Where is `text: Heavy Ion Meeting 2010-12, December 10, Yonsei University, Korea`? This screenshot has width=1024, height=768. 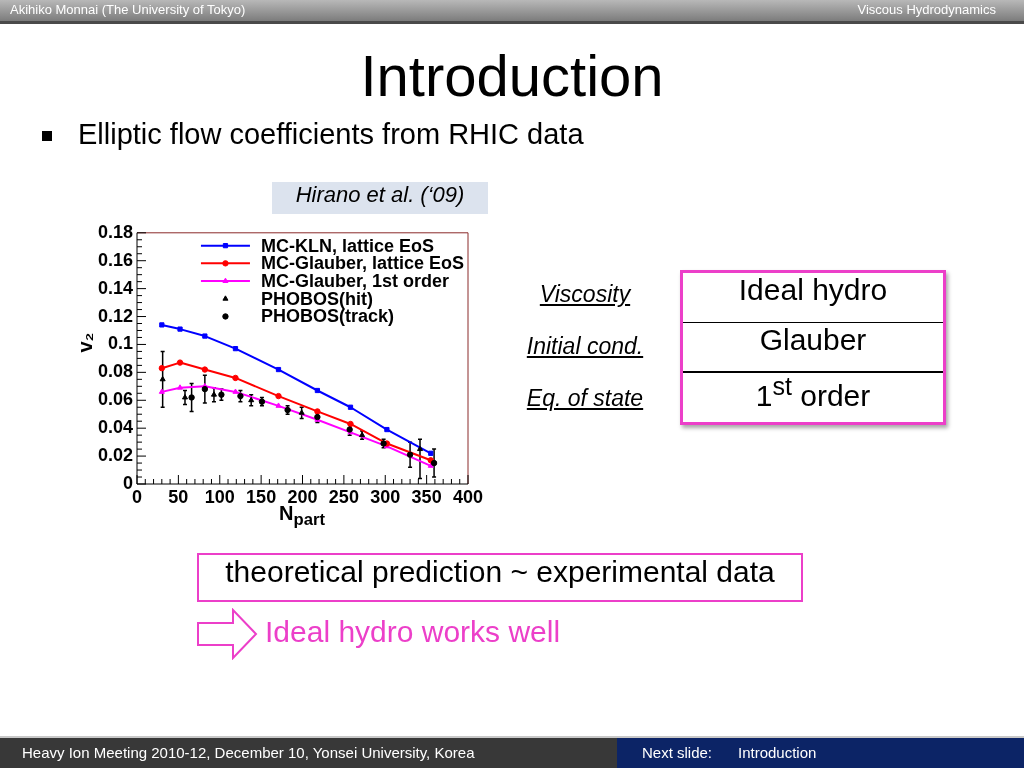
text: Heavy Ion Meeting 2010-12, December 10, Yonsei University, Korea is located at coordinates (248, 752).